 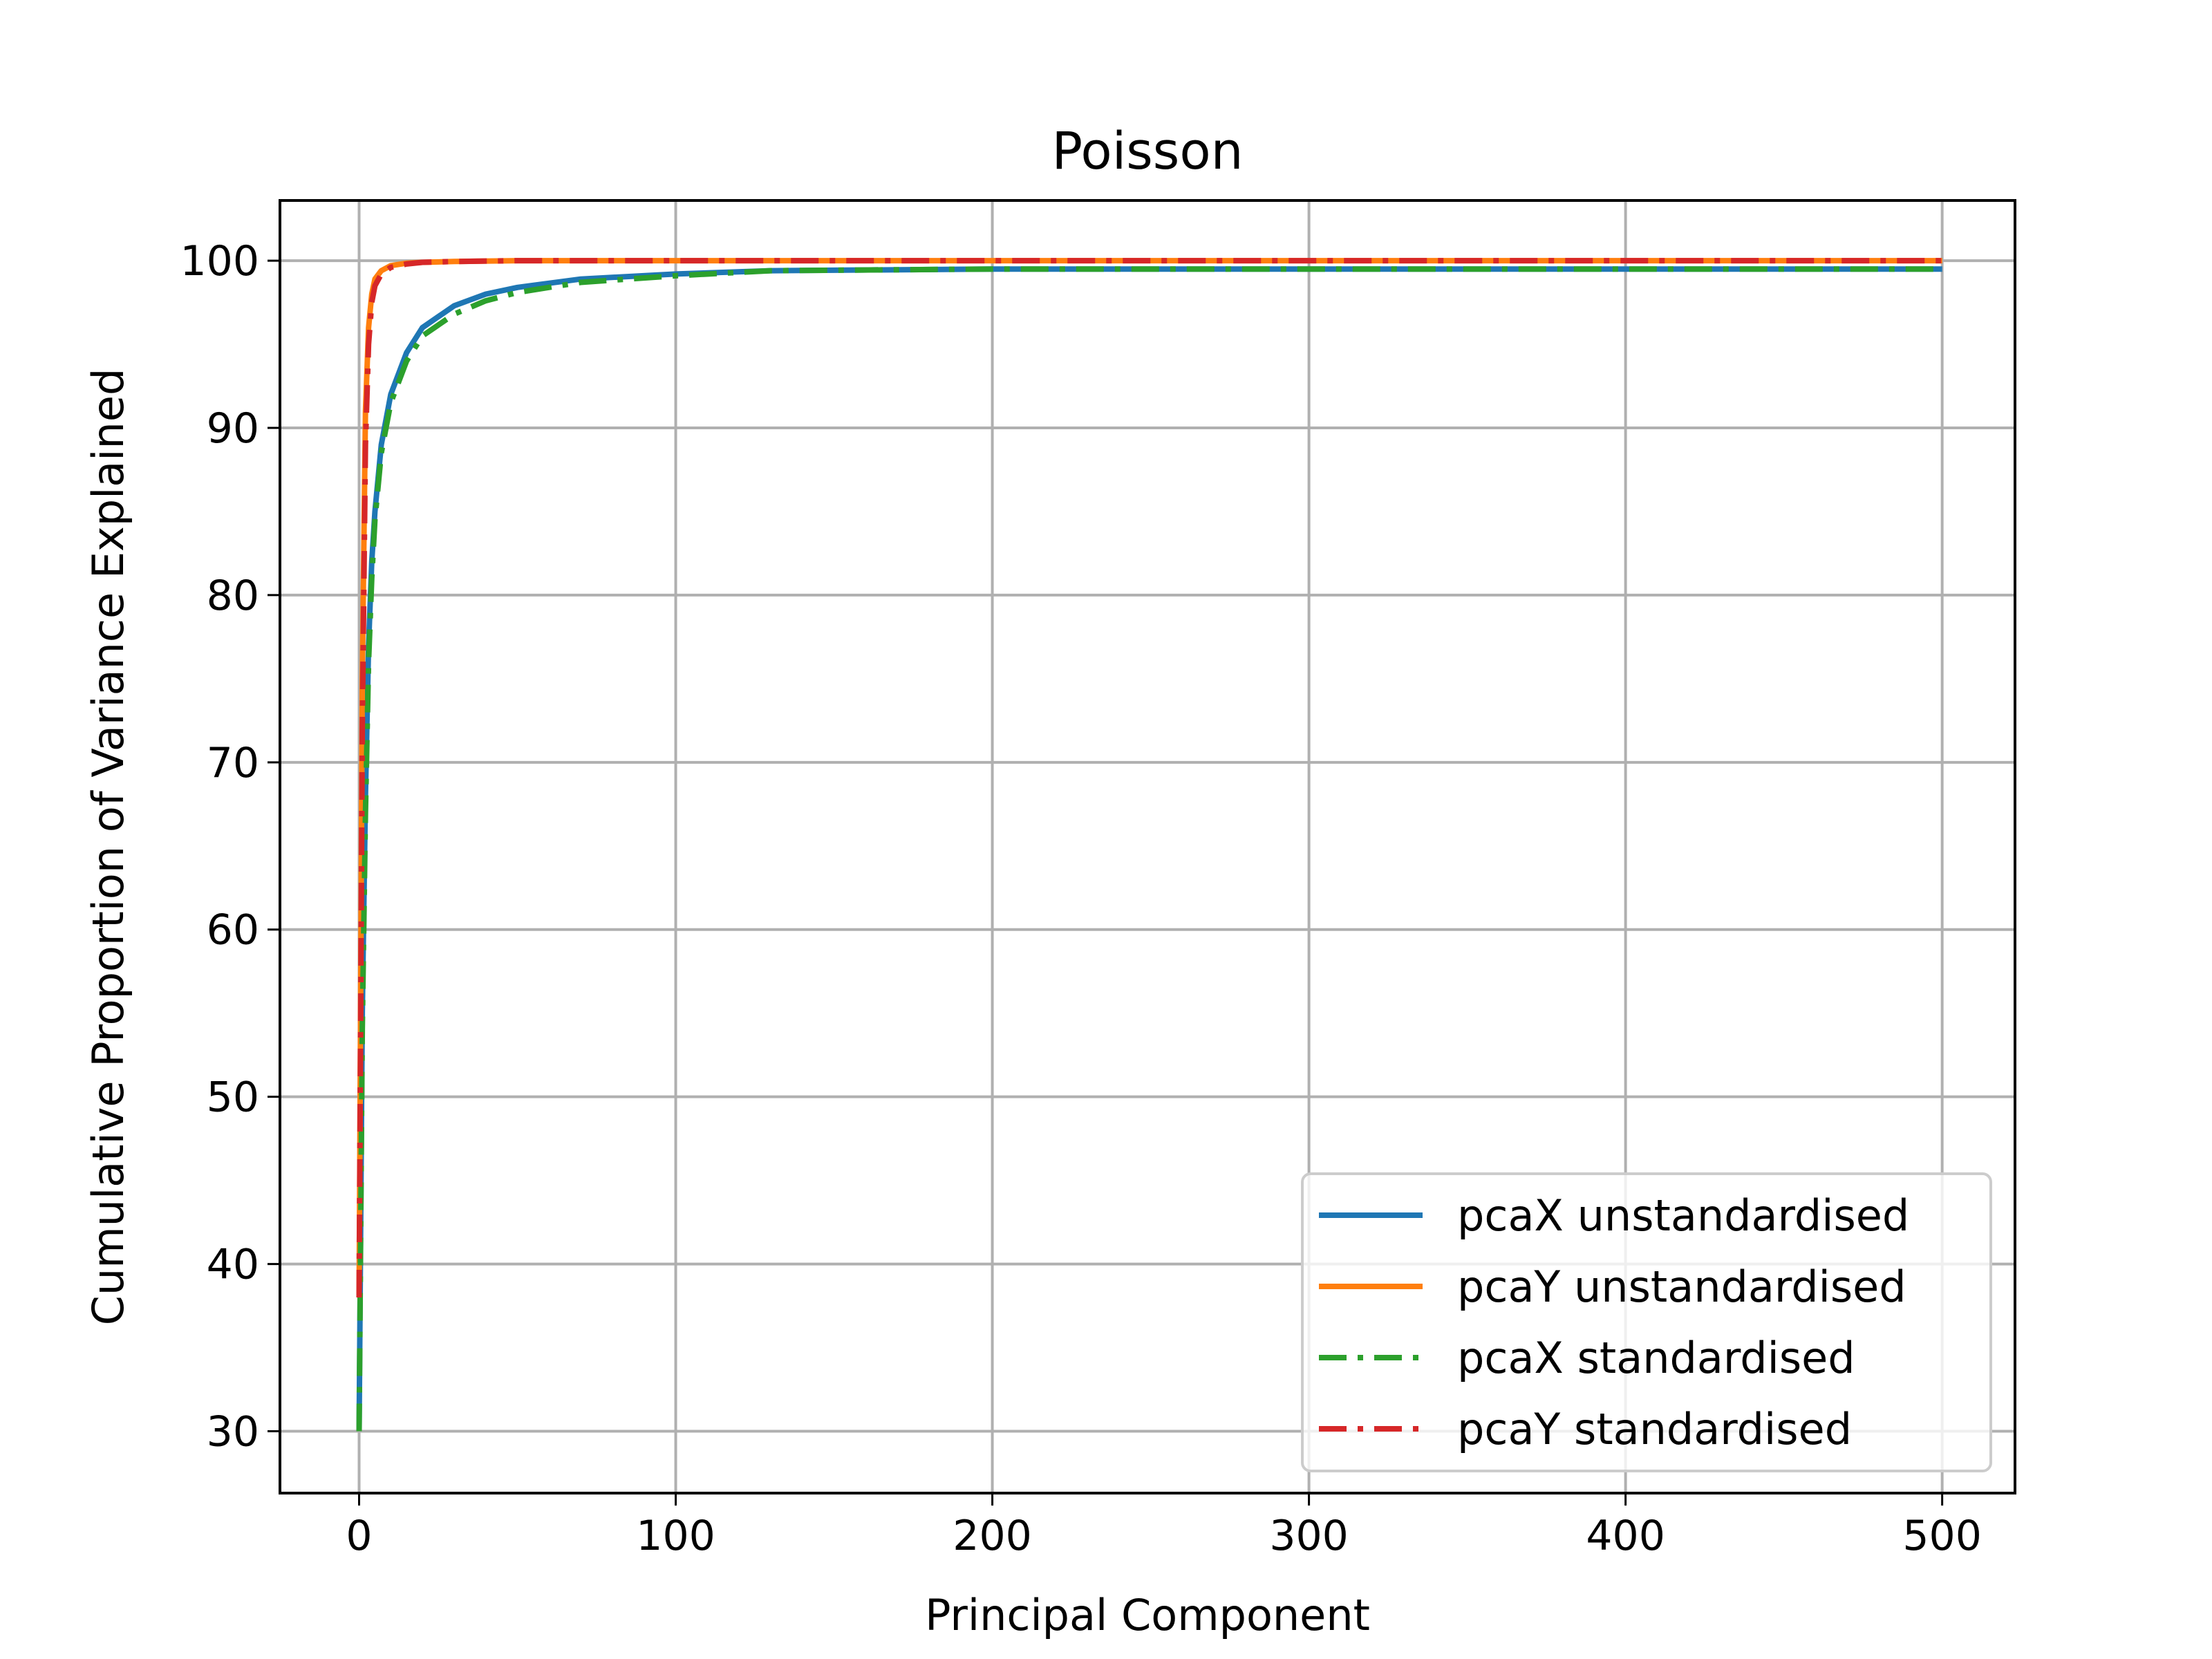 I want to click on x-tick-label: 300, so click(x=1309, y=1536).